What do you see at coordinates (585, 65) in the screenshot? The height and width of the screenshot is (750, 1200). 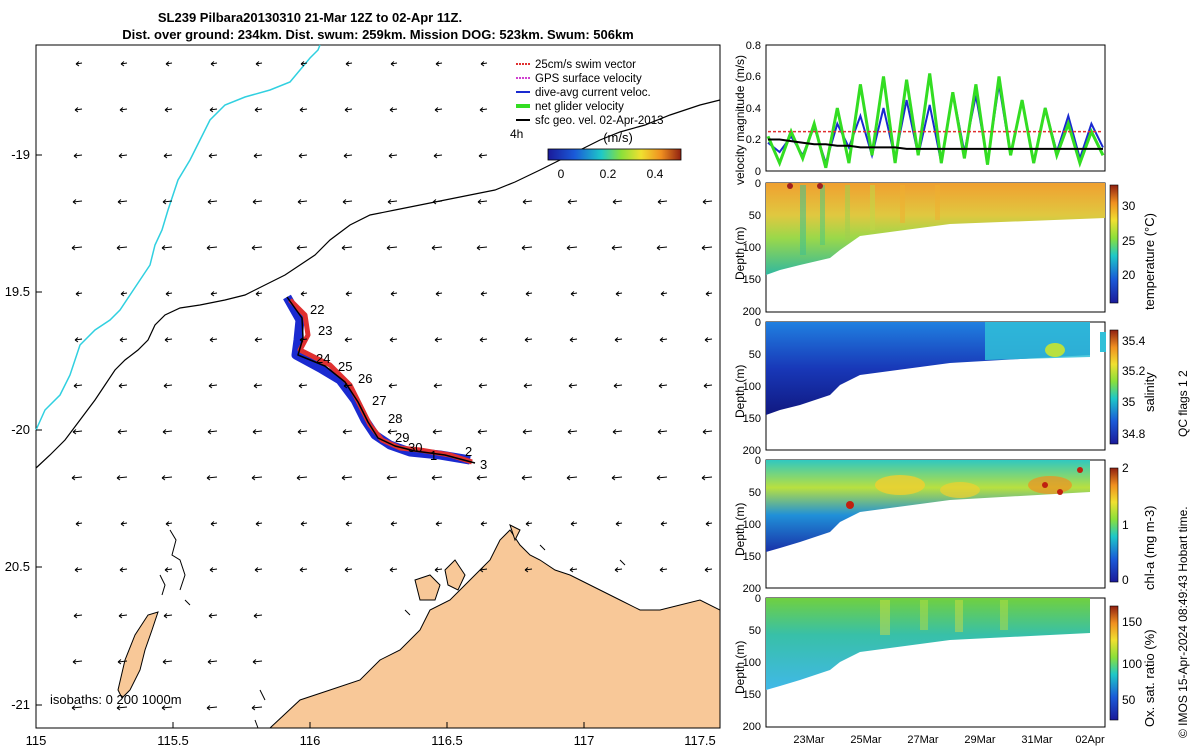 I see `svg-text: 25cm/s swim vector` at bounding box center [585, 65].